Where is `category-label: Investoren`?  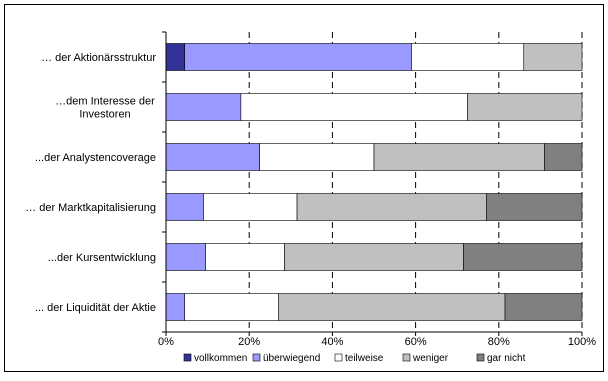 category-label: Investoren is located at coordinates (104, 115).